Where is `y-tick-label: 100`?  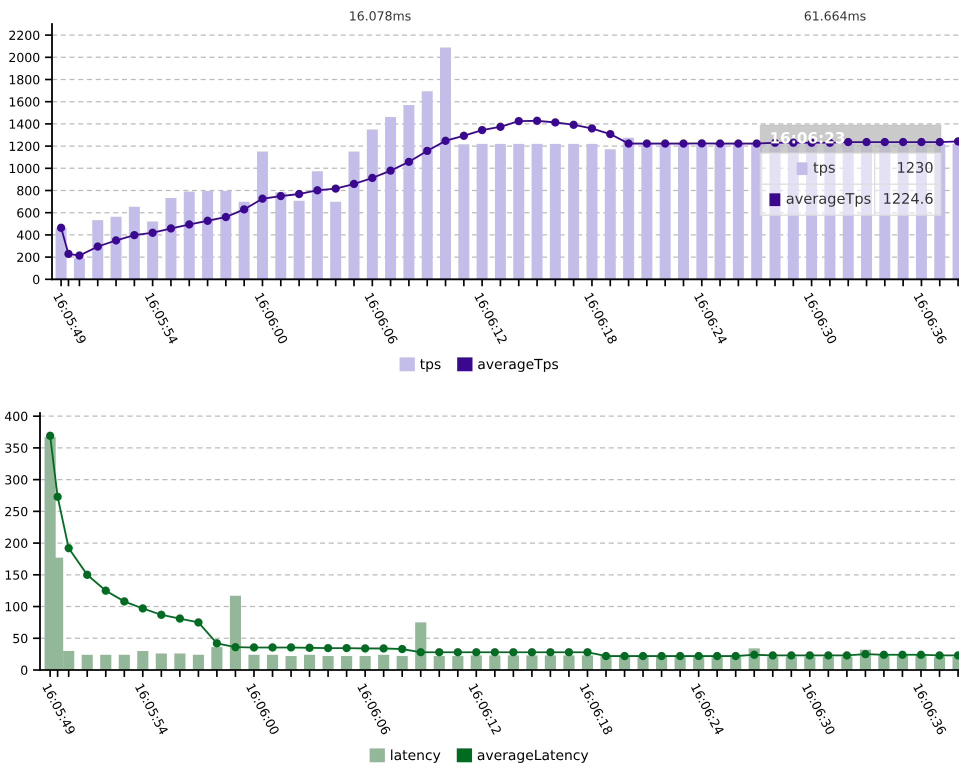 y-tick-label: 100 is located at coordinates (17, 607).